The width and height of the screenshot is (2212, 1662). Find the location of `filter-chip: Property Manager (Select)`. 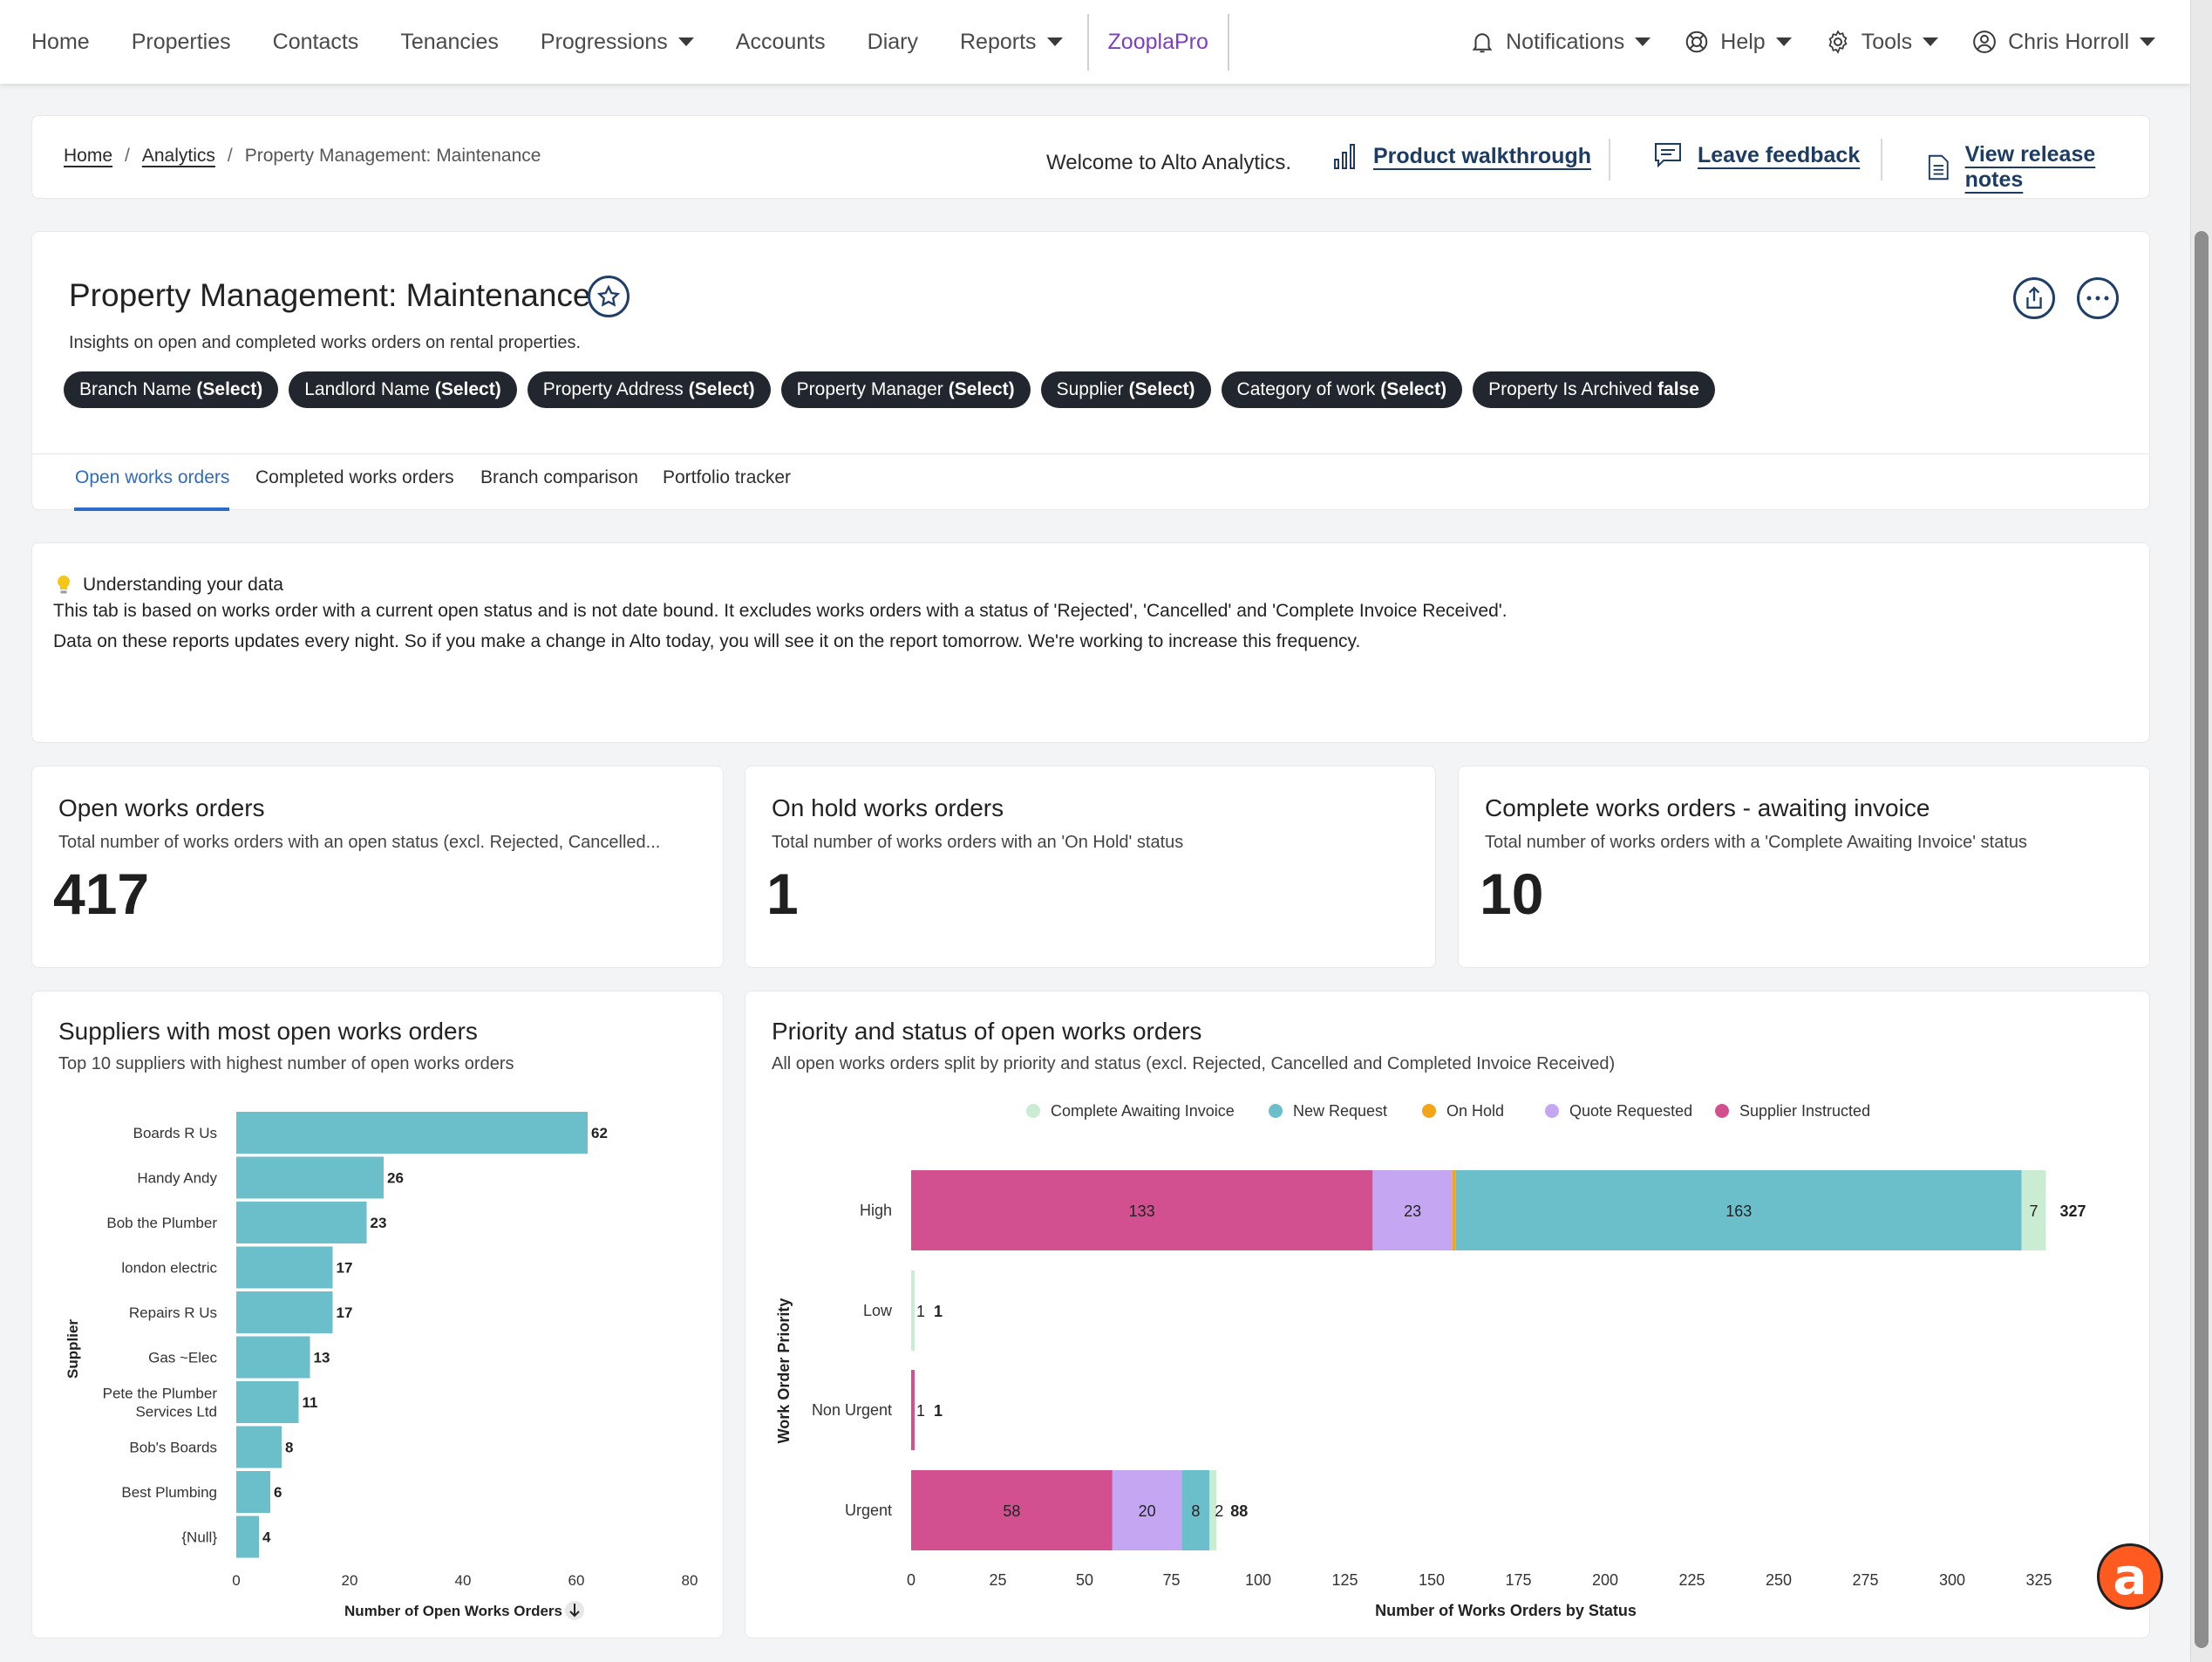

filter-chip: Property Manager (Select) is located at coordinates (906, 389).